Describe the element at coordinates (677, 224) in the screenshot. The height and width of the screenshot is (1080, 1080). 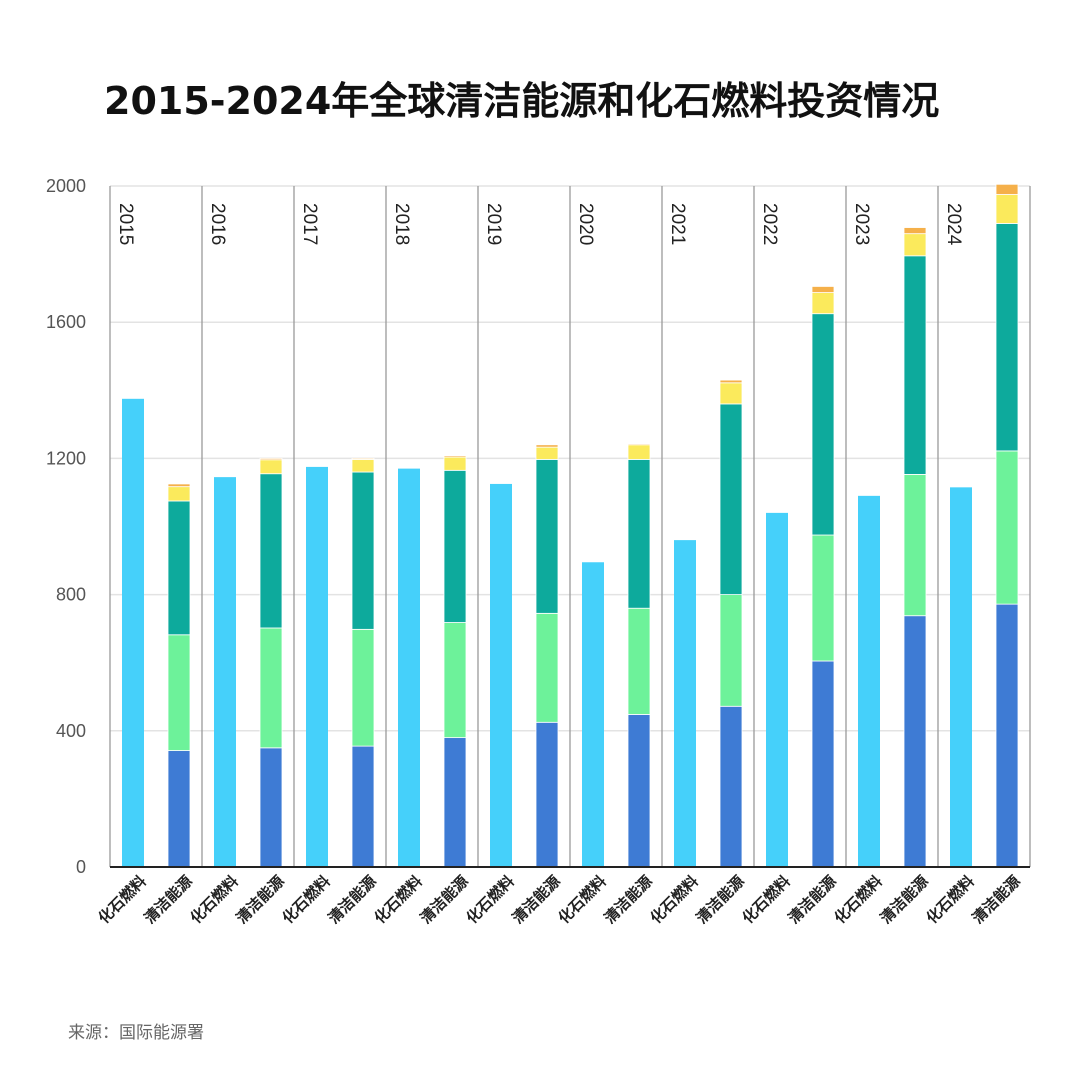
I see `year-label: 2021` at that location.